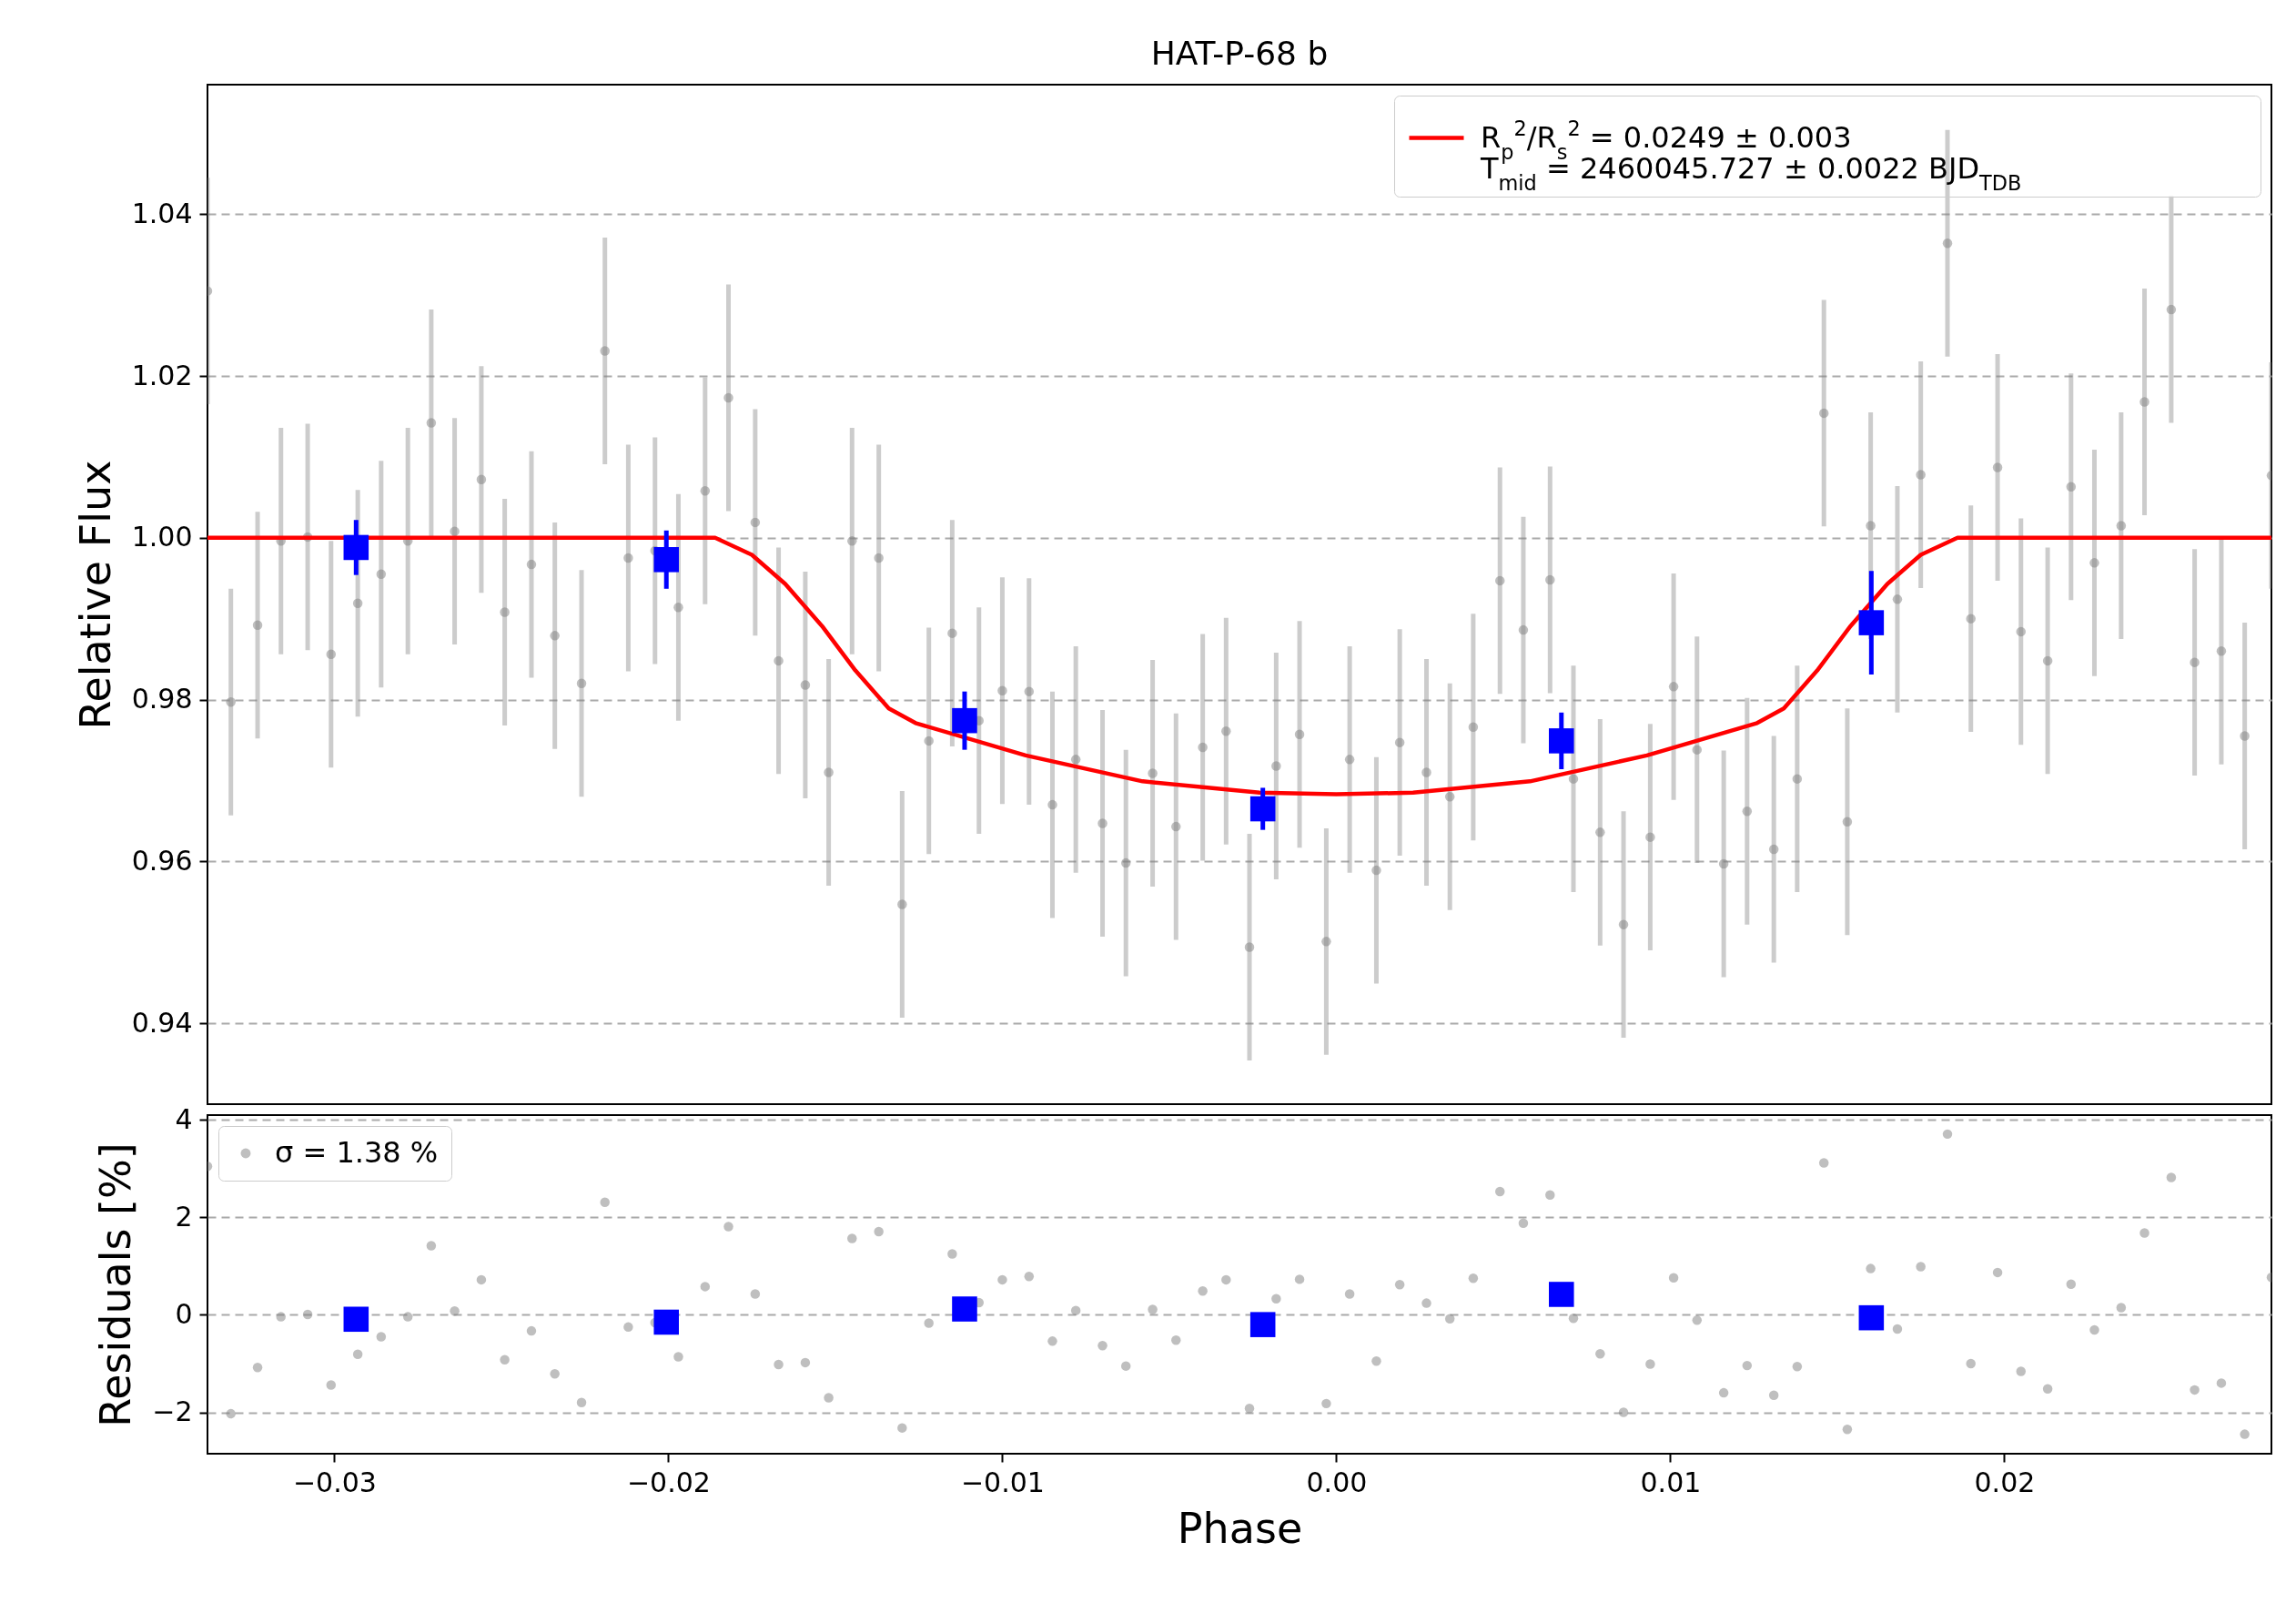 The height and width of the screenshot is (1603, 2296). What do you see at coordinates (334, 1482) in the screenshot?
I see `x-tick-label: −0.03` at bounding box center [334, 1482].